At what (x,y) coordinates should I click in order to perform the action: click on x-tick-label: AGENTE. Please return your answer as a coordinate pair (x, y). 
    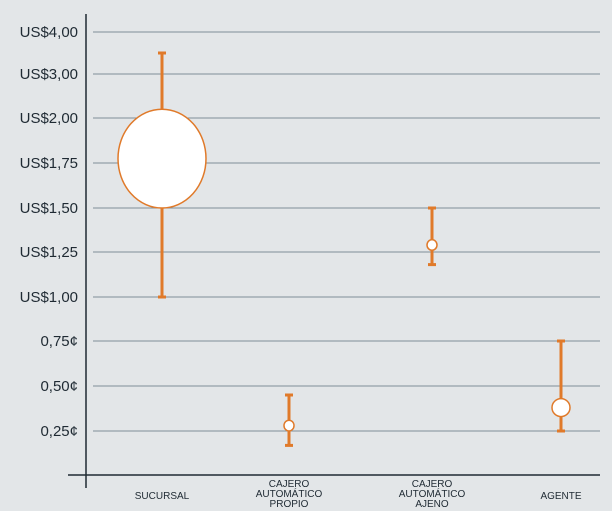
    Looking at the image, I should click on (560, 496).